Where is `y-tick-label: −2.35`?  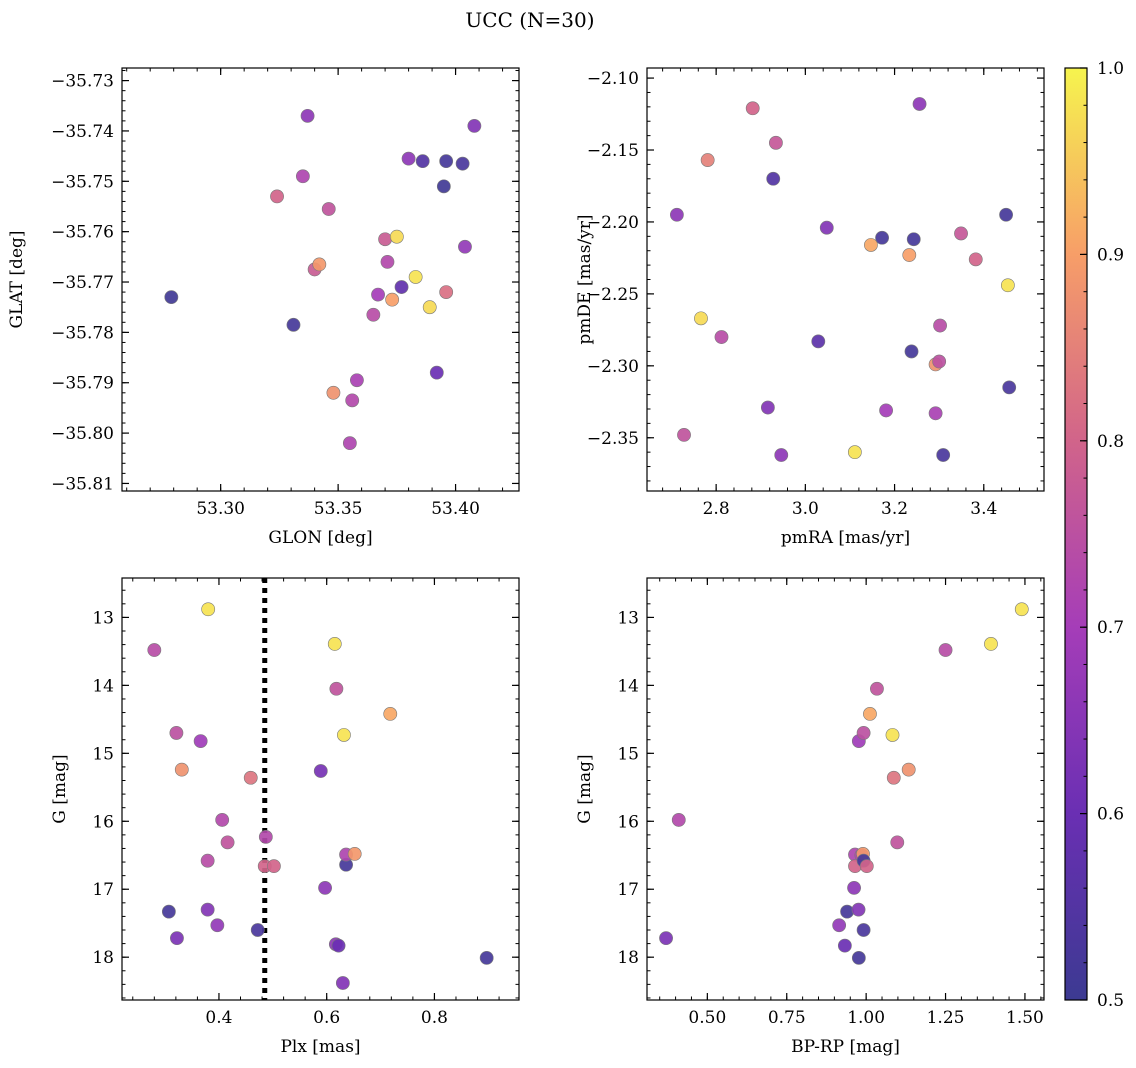 y-tick-label: −2.35 is located at coordinates (613, 439).